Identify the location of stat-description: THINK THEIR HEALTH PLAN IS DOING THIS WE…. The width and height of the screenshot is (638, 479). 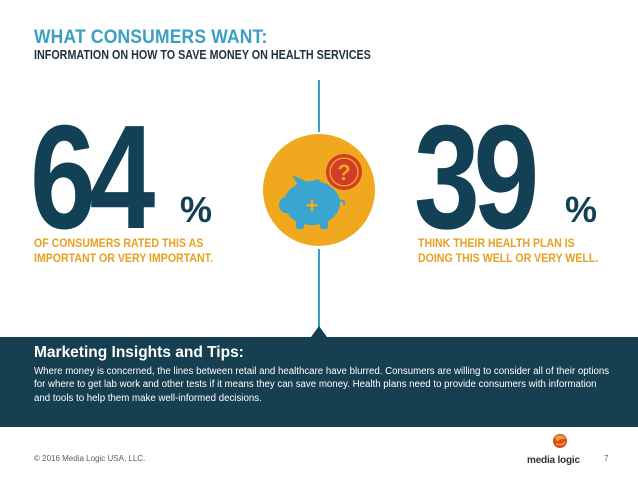
(508, 252).